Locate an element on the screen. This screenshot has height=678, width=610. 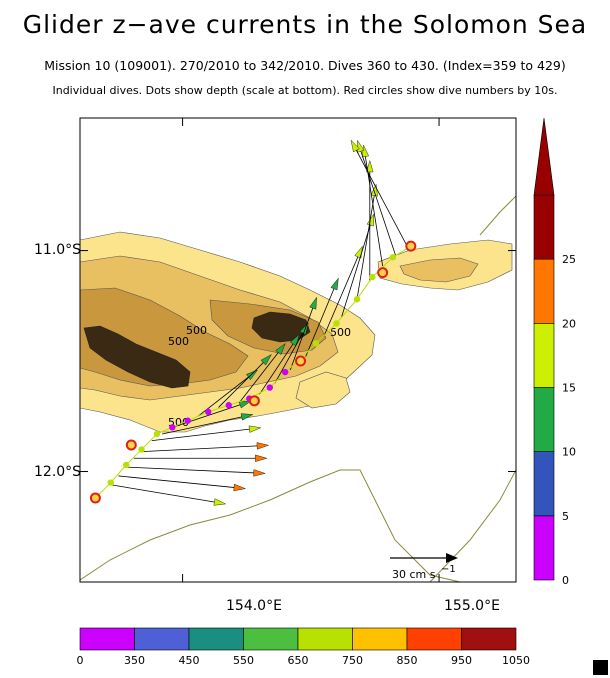
depth-colorbar-tick-label: 450 is located at coordinates (189, 660).